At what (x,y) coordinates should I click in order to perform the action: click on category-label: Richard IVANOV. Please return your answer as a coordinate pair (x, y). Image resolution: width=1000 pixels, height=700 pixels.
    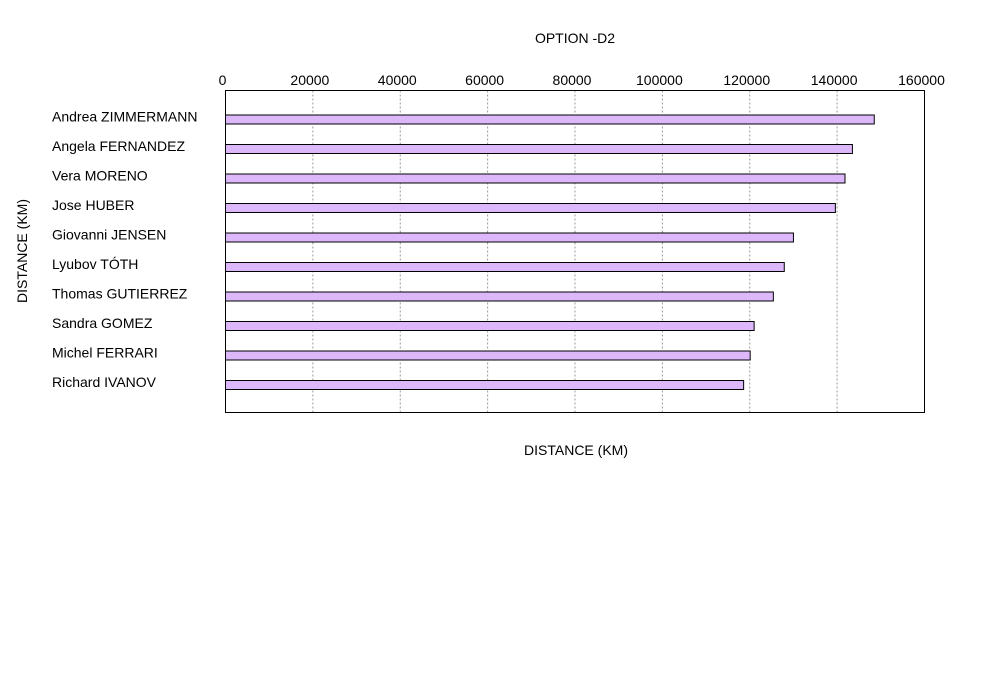
    Looking at the image, I should click on (104, 382).